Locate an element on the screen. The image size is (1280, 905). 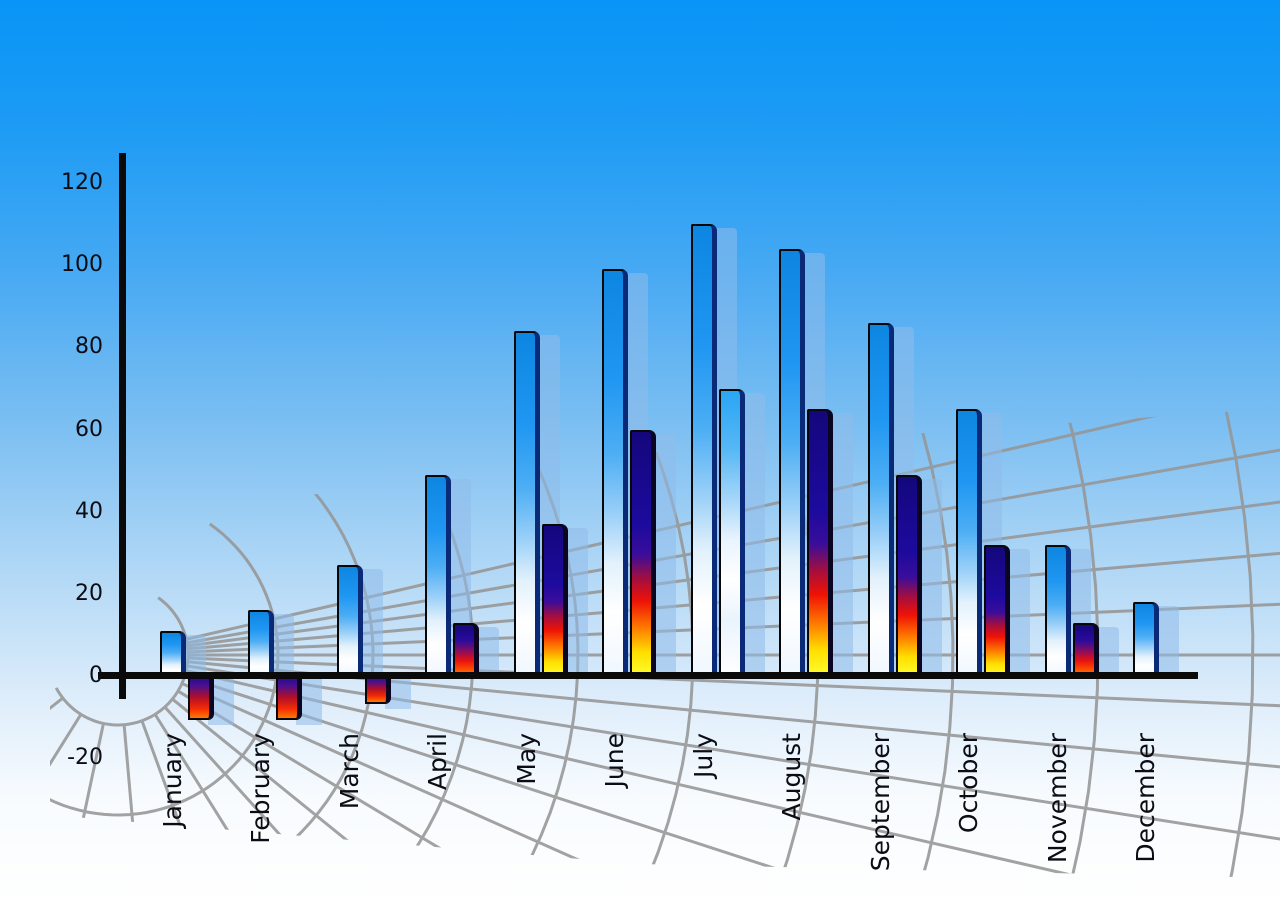
x-tick-label: September is located at coordinates (880, 802).